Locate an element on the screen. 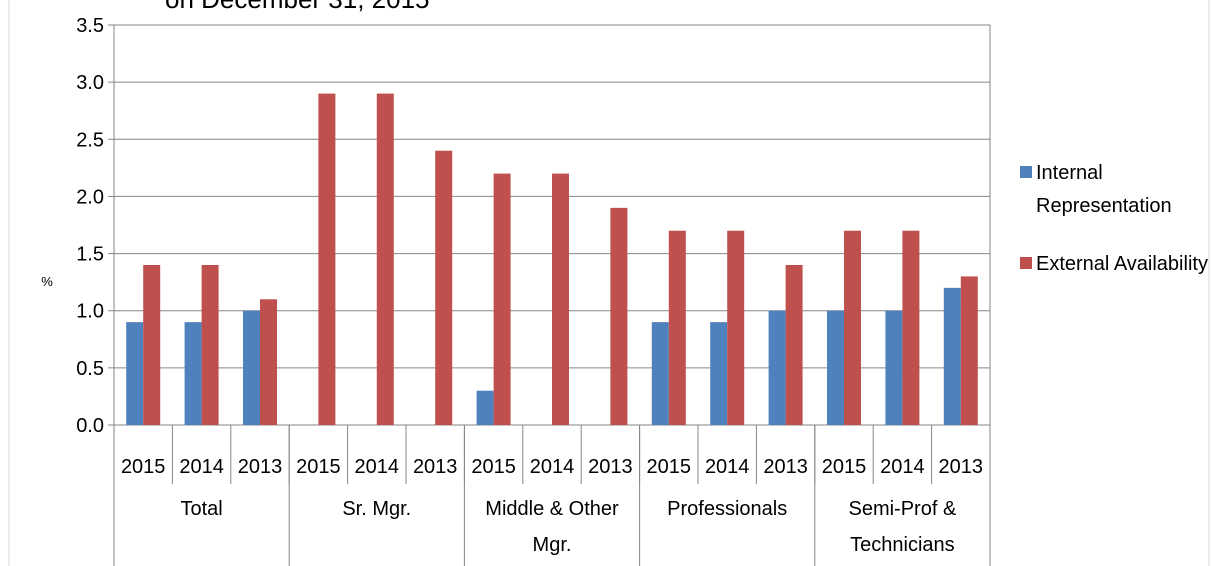 The image size is (1212, 566). legend-label: External Availability is located at coordinates (1122, 264).